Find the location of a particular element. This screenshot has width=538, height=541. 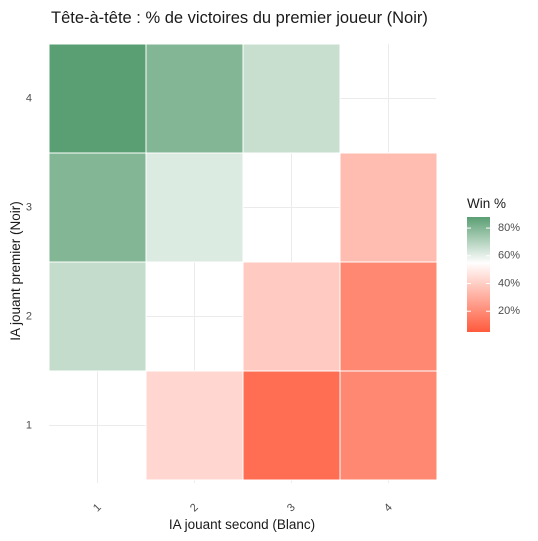

legend-colorbar is located at coordinates (478, 274).